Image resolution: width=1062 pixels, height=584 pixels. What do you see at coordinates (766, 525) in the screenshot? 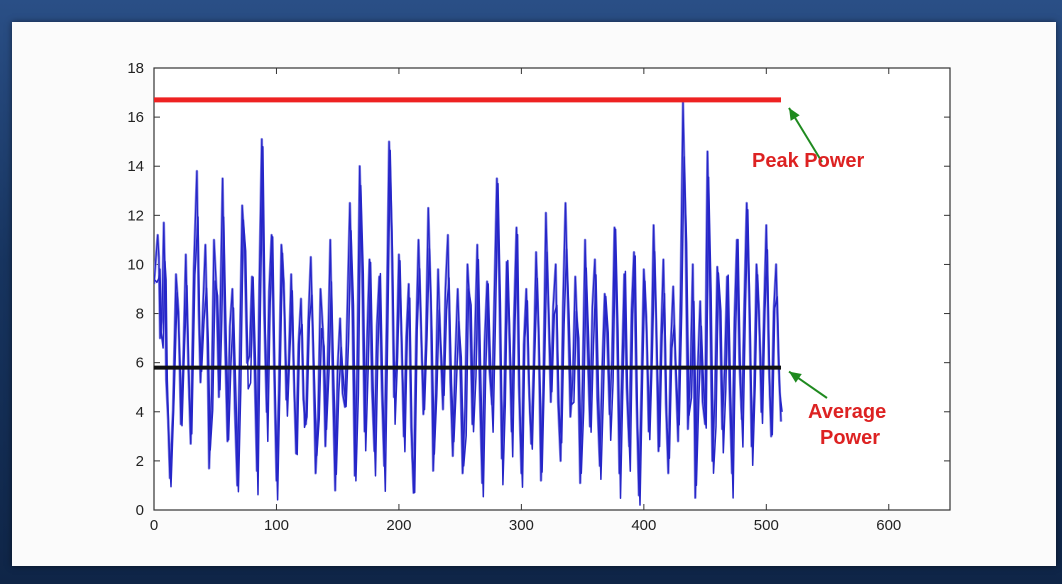
I see `x-tick-label: 500` at bounding box center [766, 525].